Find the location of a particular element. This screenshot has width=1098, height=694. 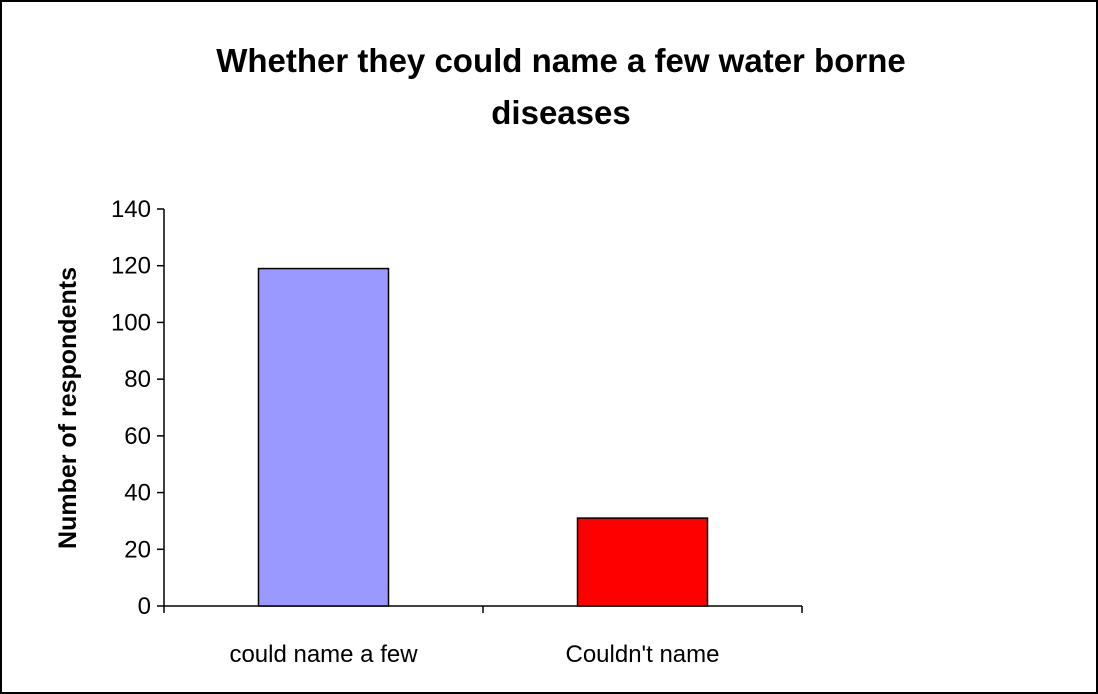

y-tick-label: 80 is located at coordinates (137, 379).